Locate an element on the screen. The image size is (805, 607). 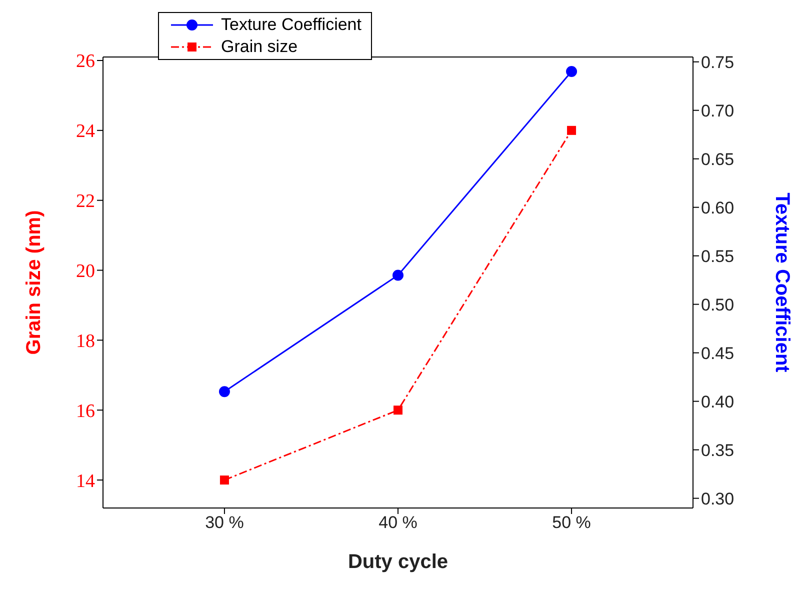
x-tick-label: 40 % is located at coordinates (398, 522).